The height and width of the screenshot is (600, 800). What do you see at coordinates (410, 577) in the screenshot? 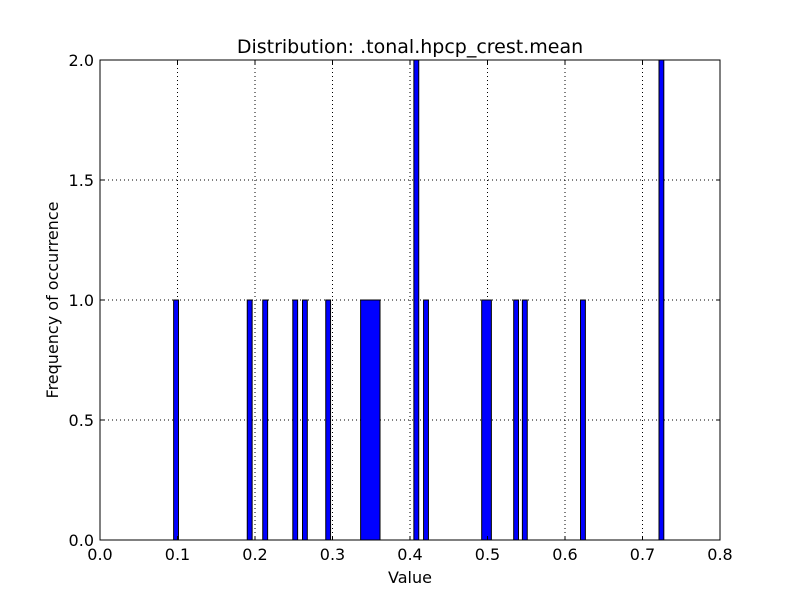
I see `x-axis-title: Value` at bounding box center [410, 577].